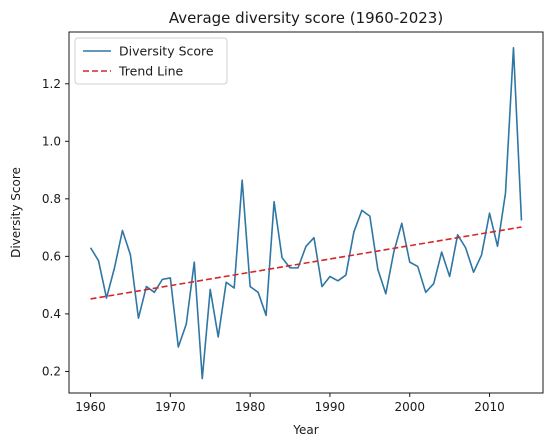 This screenshot has height=447, width=558. I want to click on y-tick-label: 0.2, so click(51, 371).